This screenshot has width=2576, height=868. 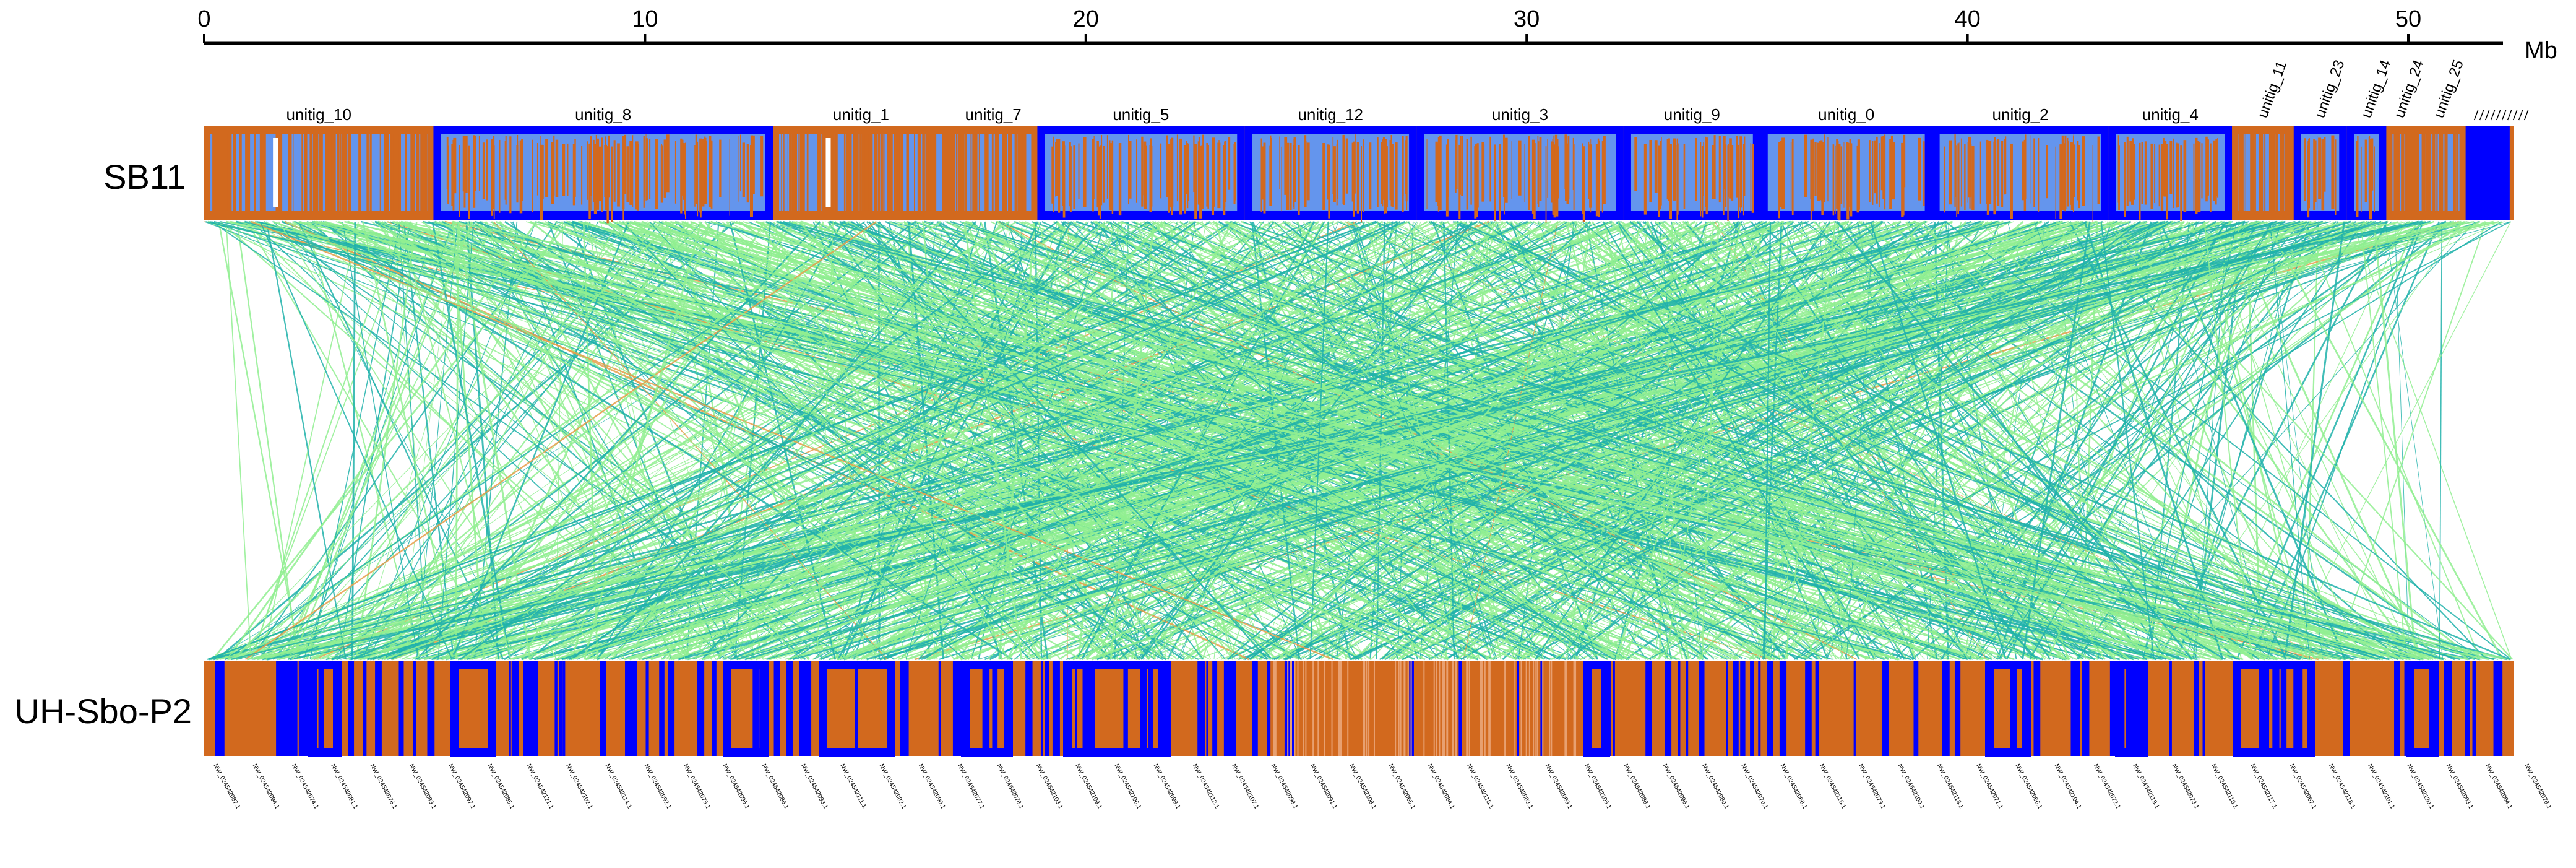 What do you see at coordinates (1967, 19) in the screenshot?
I see `axis-tick-label: 40` at bounding box center [1967, 19].